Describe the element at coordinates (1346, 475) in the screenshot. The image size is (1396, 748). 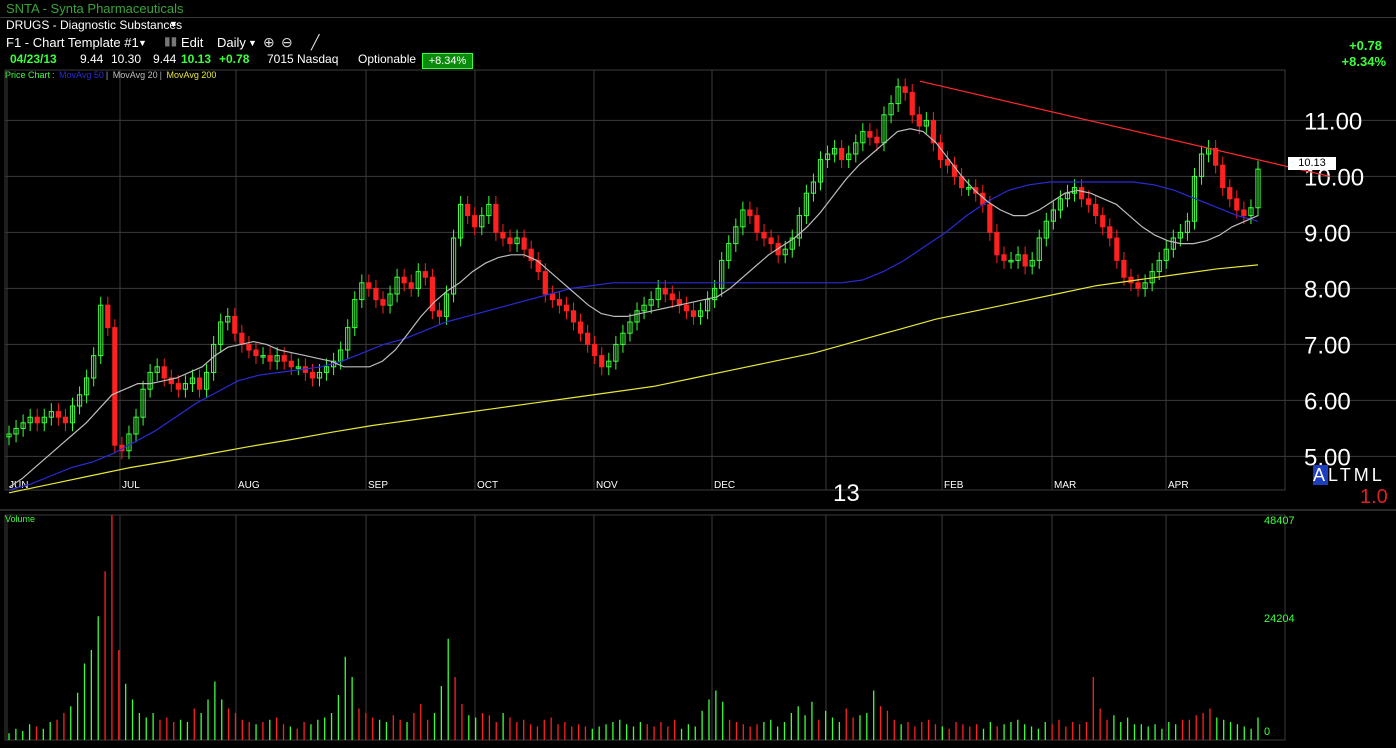
I see `scale-button-t: T` at that location.